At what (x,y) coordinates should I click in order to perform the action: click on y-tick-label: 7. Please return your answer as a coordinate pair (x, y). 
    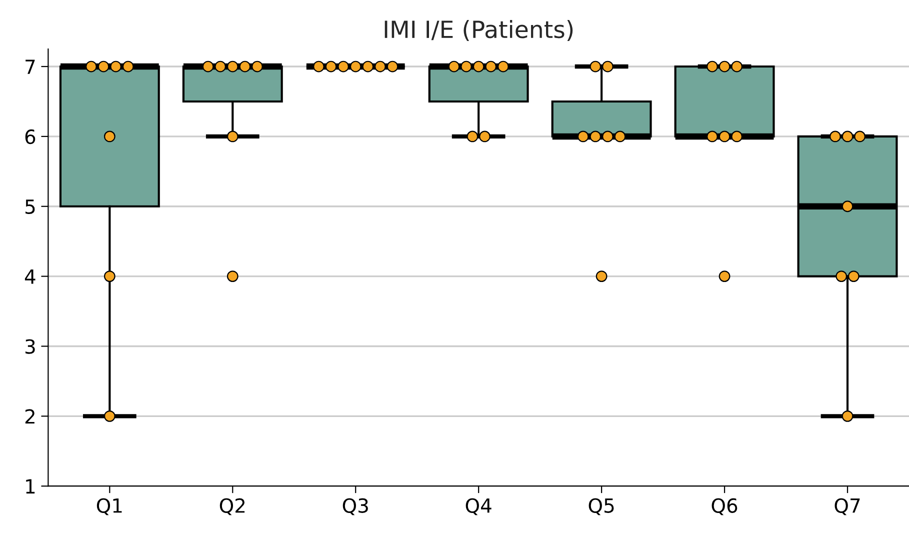
    Looking at the image, I should click on (30, 67).